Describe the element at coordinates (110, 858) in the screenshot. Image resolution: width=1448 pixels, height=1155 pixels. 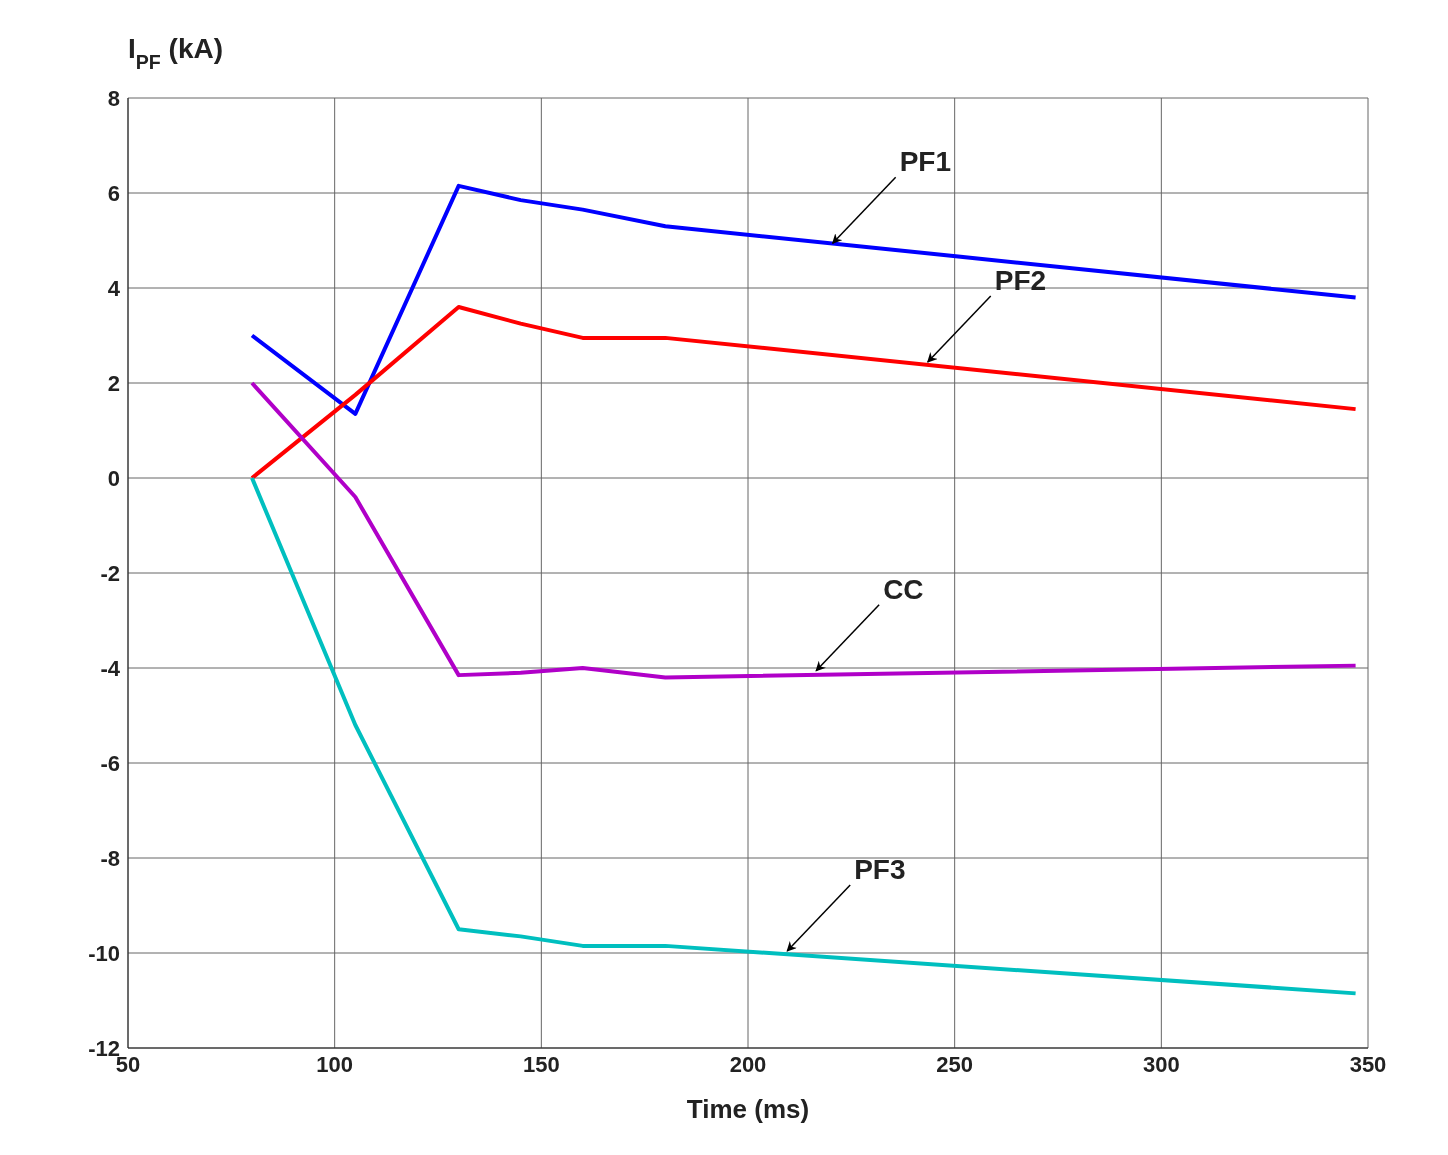
I see `y-tick-label: -8` at that location.